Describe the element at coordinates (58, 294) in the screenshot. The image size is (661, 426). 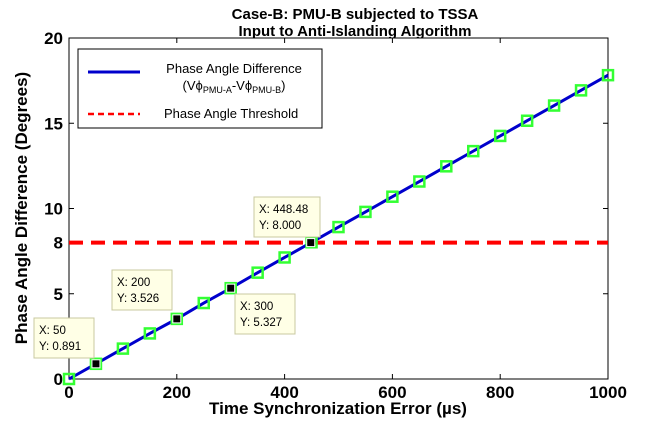
I see `y-tick-label: 5` at that location.